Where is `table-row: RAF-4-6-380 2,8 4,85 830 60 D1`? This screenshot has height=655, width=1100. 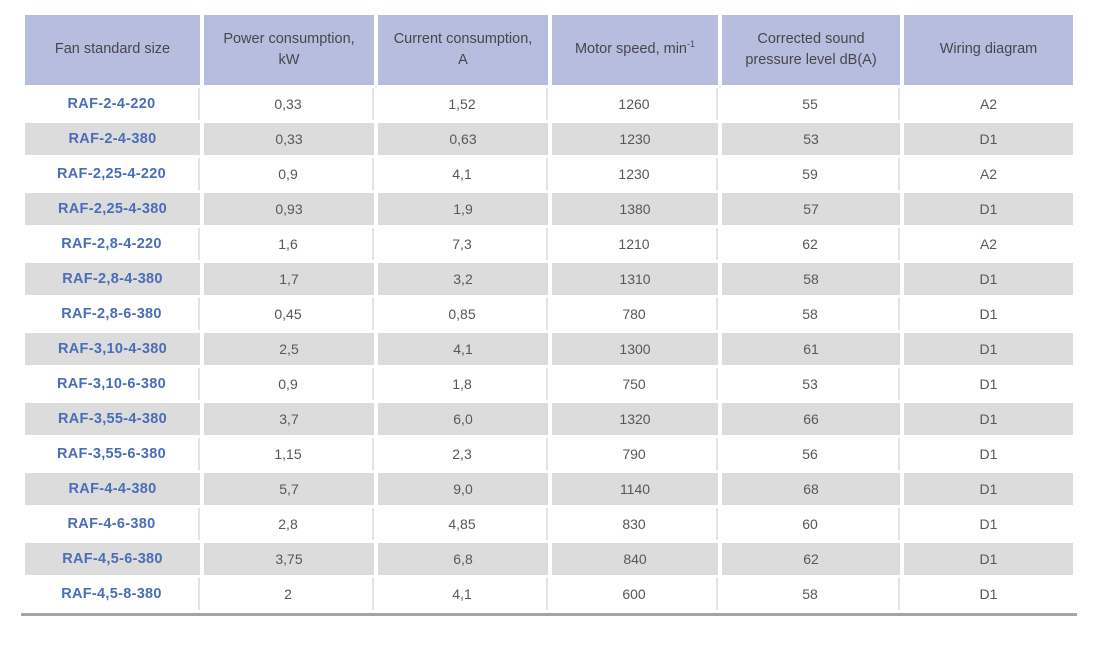 table-row: RAF-4-6-380 2,8 4,85 830 60 D1 is located at coordinates (549, 524).